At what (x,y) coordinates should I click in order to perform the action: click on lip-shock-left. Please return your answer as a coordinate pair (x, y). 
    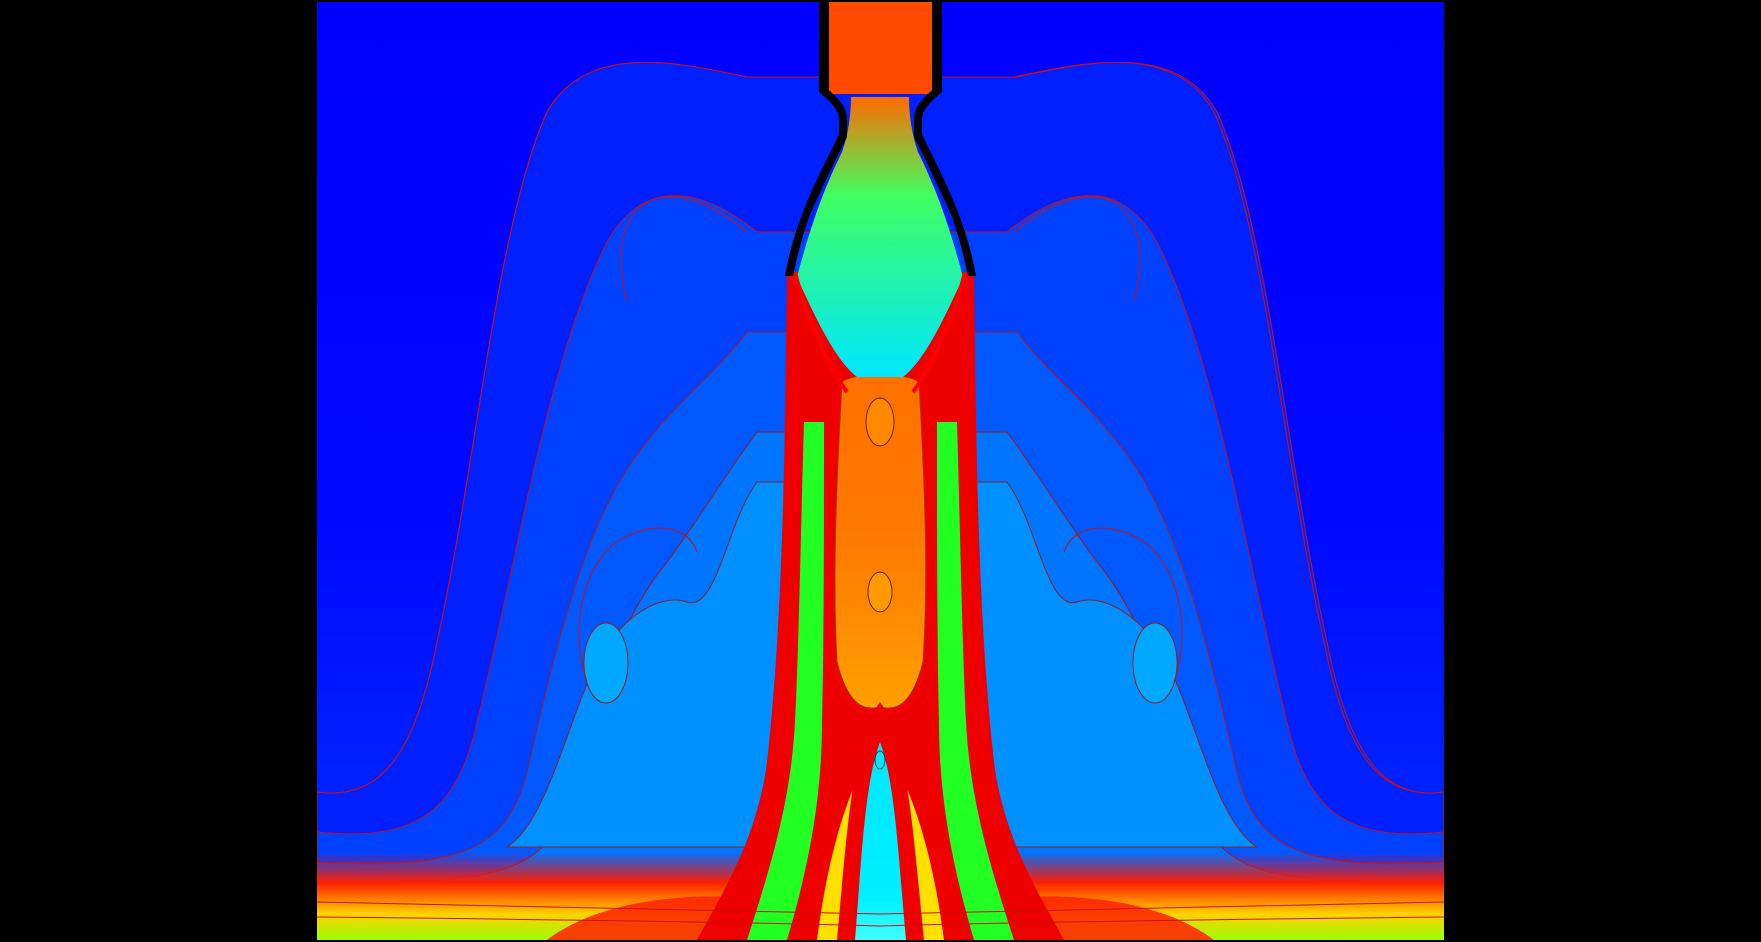
    Looking at the image, I should click on (821, 332).